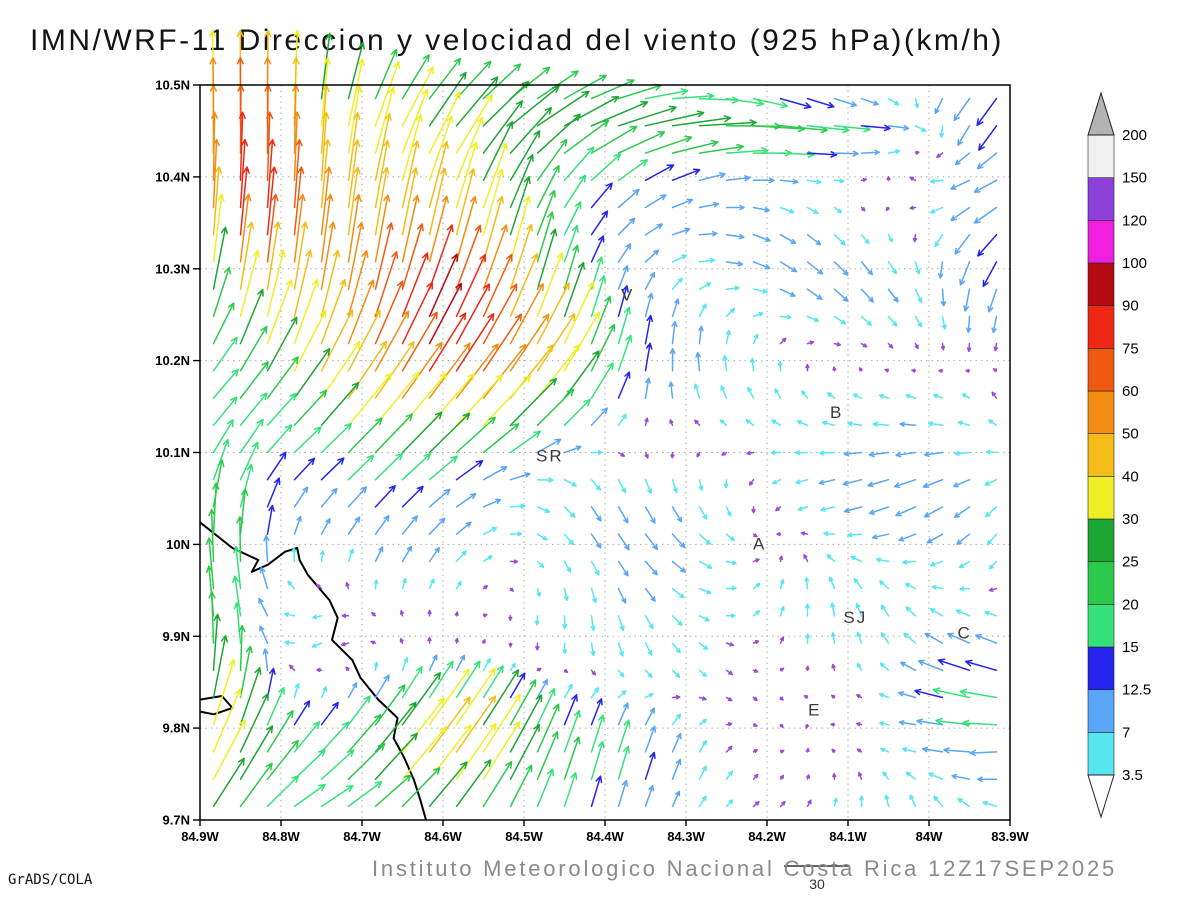 This screenshot has width=1200, height=900. What do you see at coordinates (1134, 220) in the screenshot?
I see `colorbar-label: 120` at bounding box center [1134, 220].